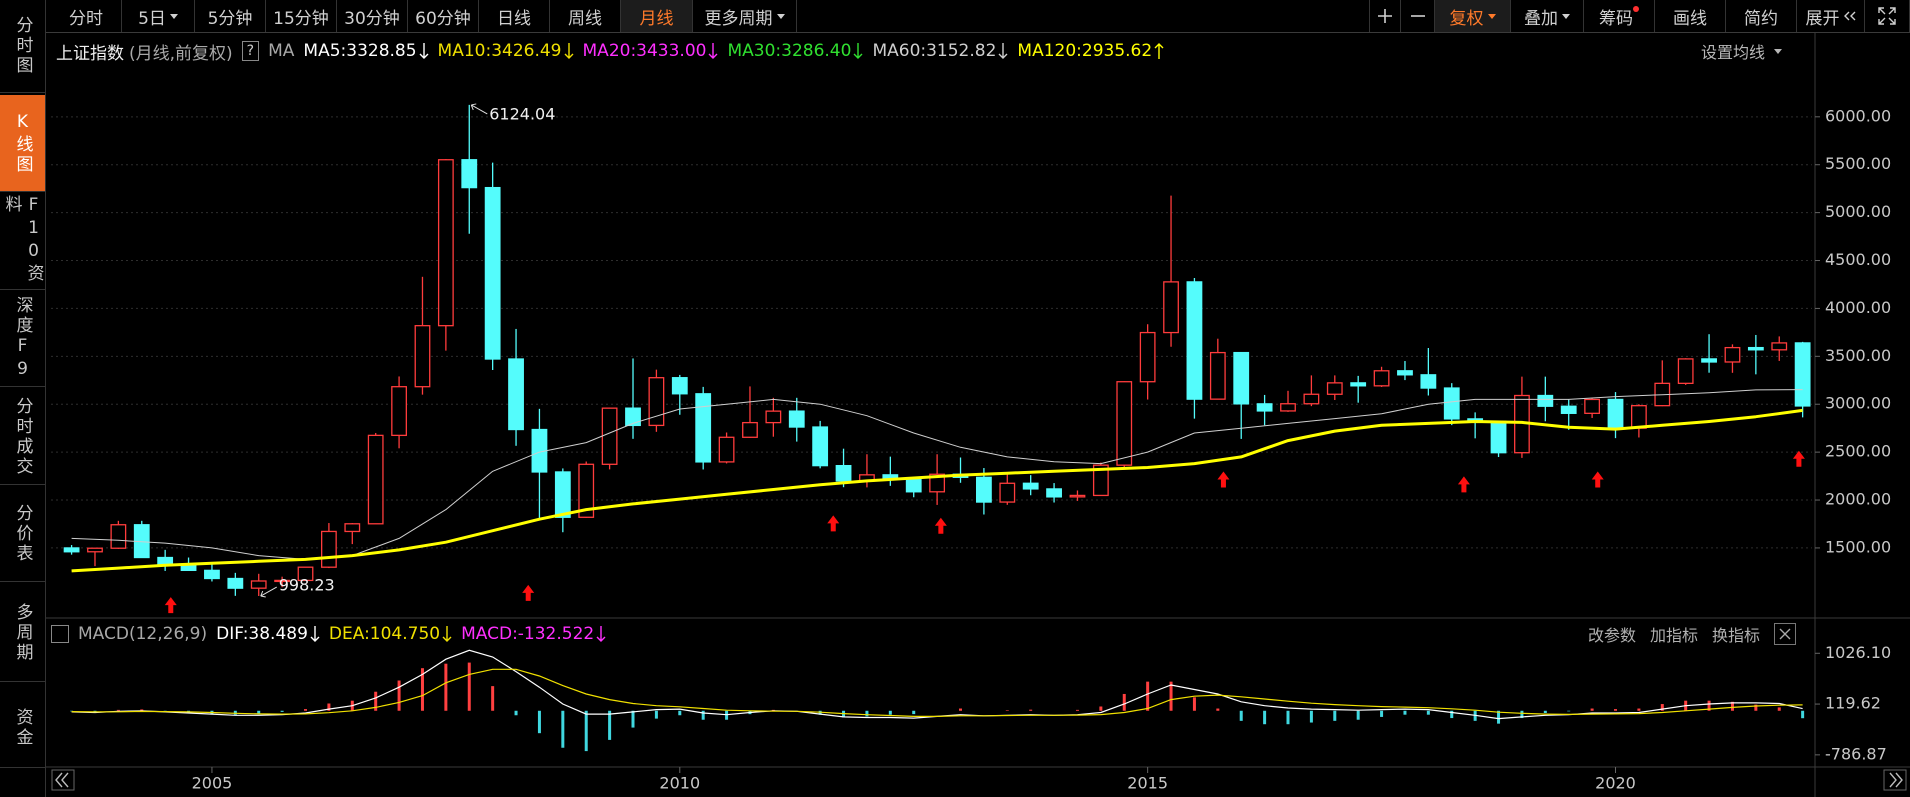 This screenshot has width=1910, height=797. Describe the element at coordinates (250, 51) in the screenshot. I see `help-button: ?` at that location.